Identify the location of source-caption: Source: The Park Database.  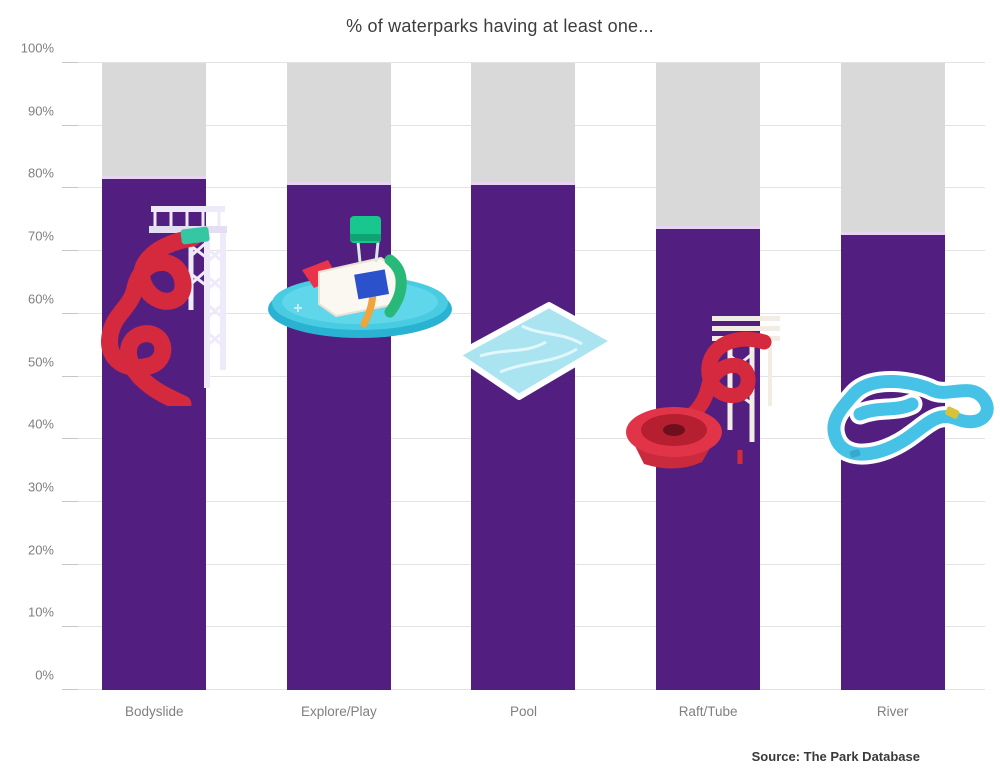
(835, 756).